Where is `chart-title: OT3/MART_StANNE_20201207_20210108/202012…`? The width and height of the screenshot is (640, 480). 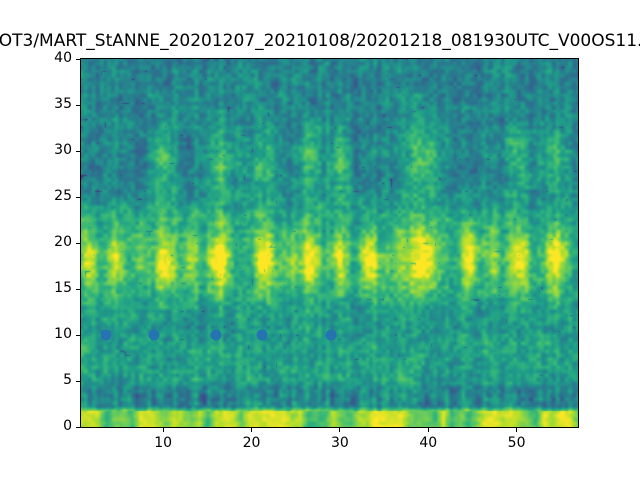
chart-title: OT3/MART_StANNE_20201207_20210108/202012… is located at coordinates (320, 41).